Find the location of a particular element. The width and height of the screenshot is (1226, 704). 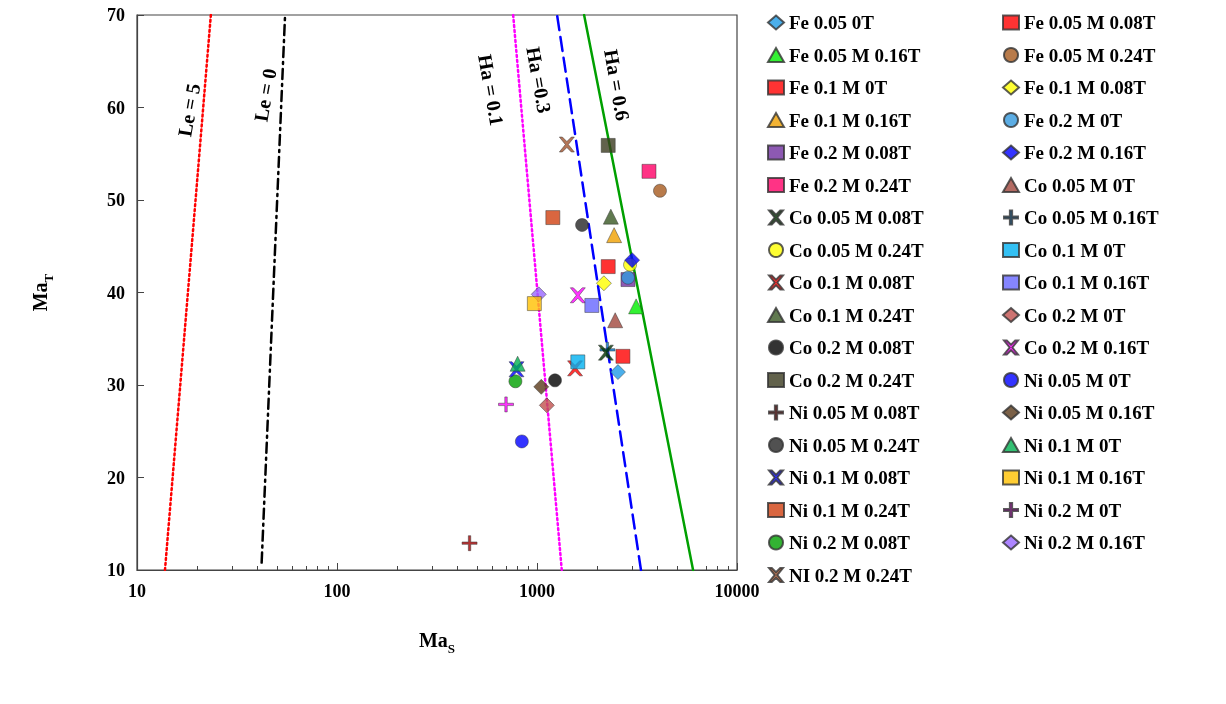

legend-label: Fe 0.05 M 0.08T is located at coordinates (1090, 22).